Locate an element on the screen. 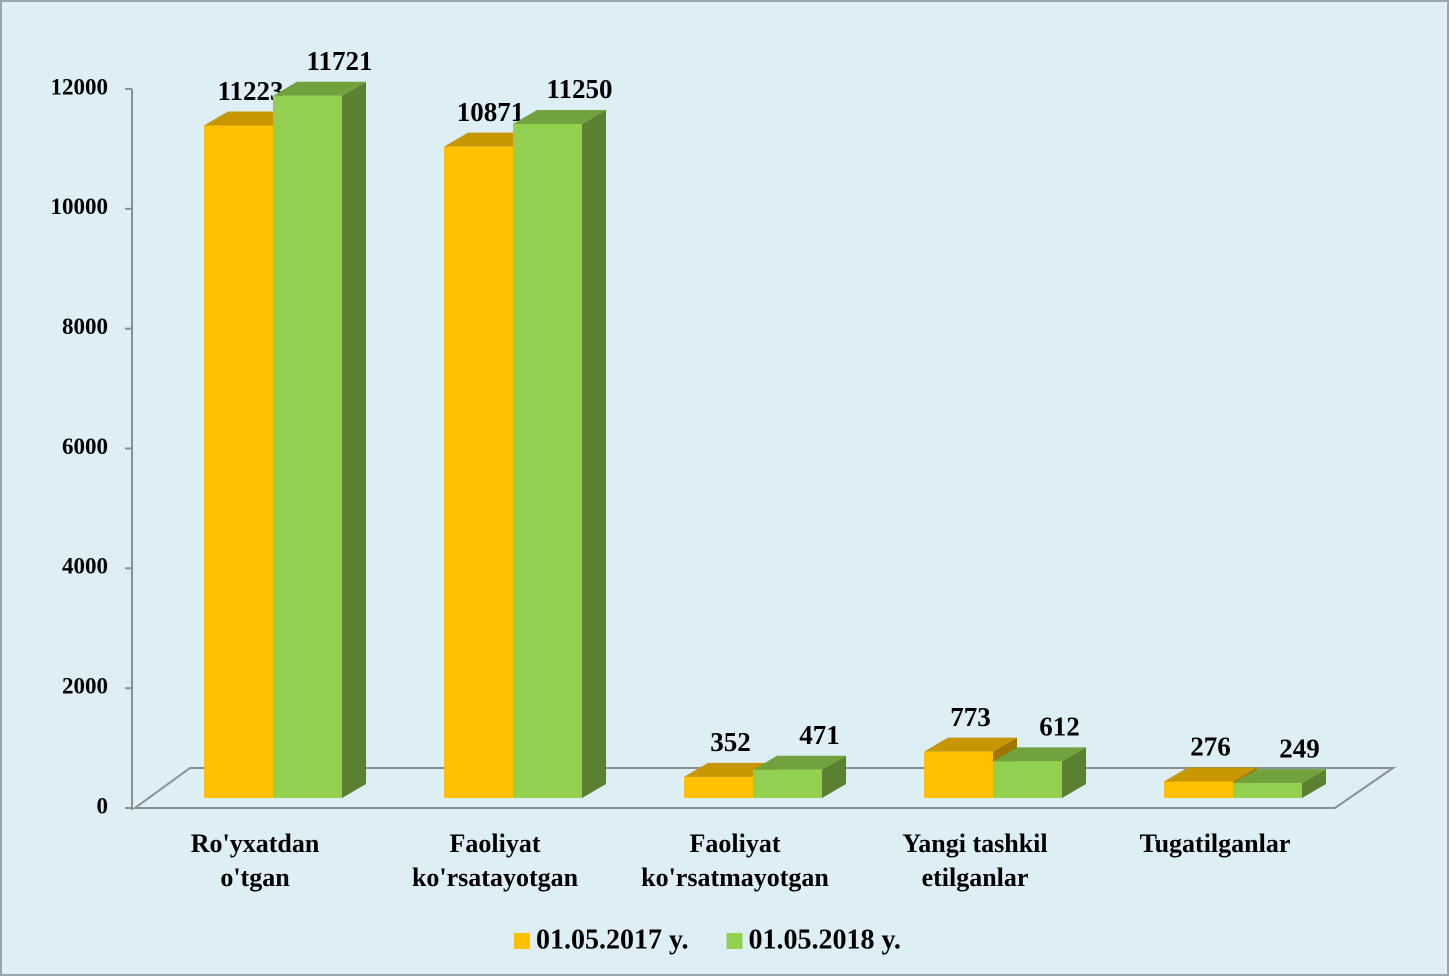 The height and width of the screenshot is (976, 1449). floor is located at coordinates (764, 788).